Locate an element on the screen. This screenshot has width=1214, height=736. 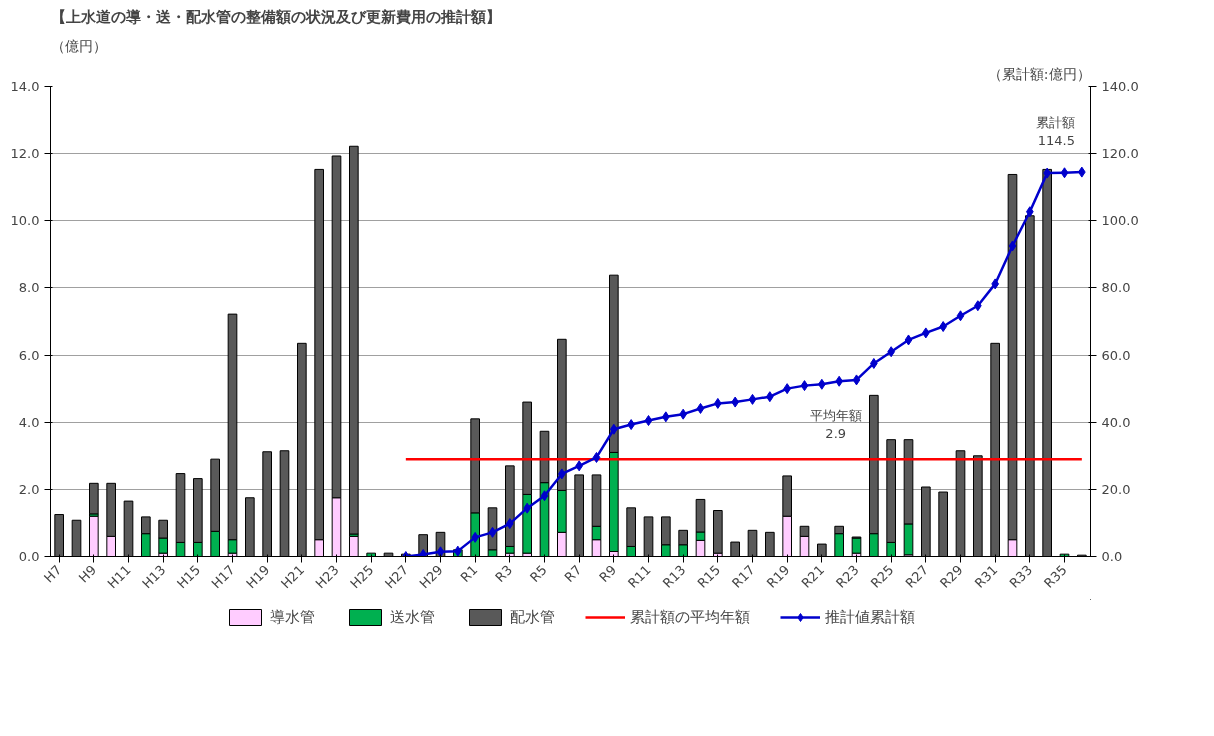
x-tick-label: H29 is located at coordinates (431, 577).